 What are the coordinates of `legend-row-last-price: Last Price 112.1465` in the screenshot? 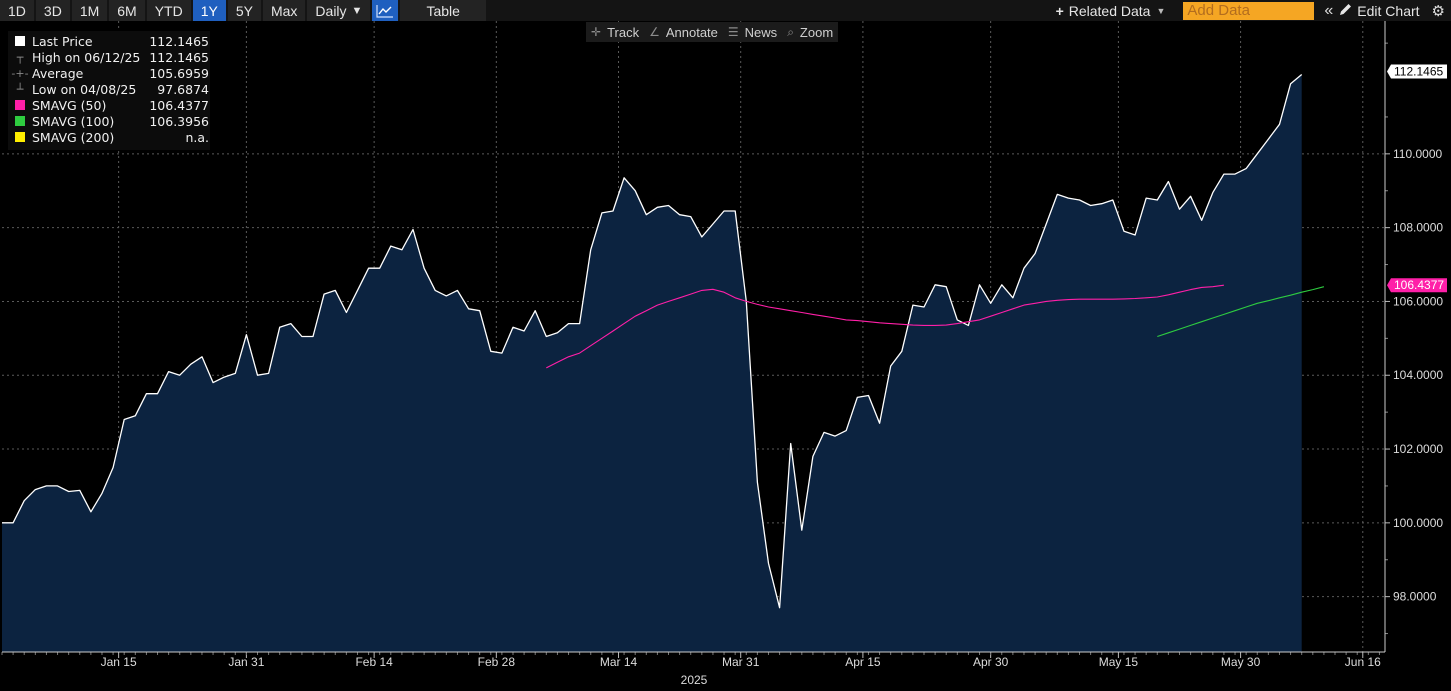 It's located at (109, 41).